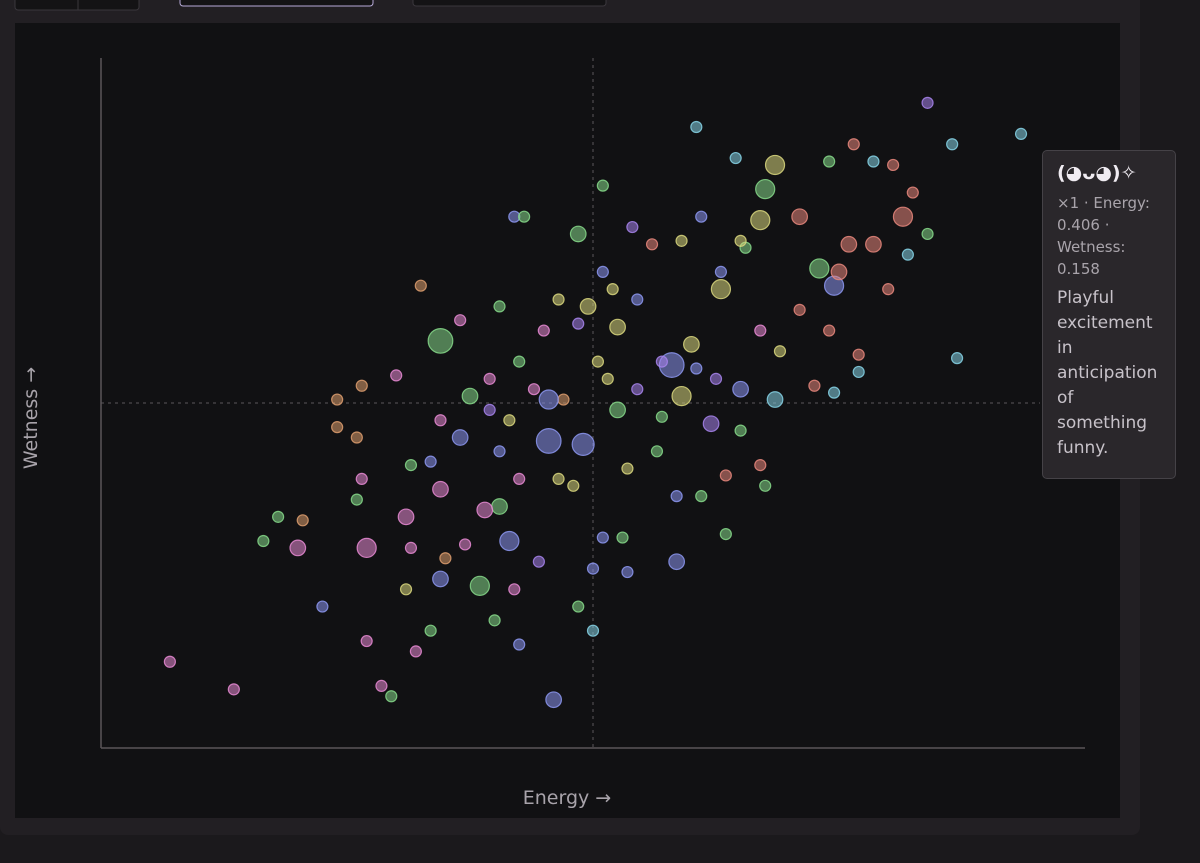  What do you see at coordinates (276, 3) in the screenshot?
I see `input-box` at bounding box center [276, 3].